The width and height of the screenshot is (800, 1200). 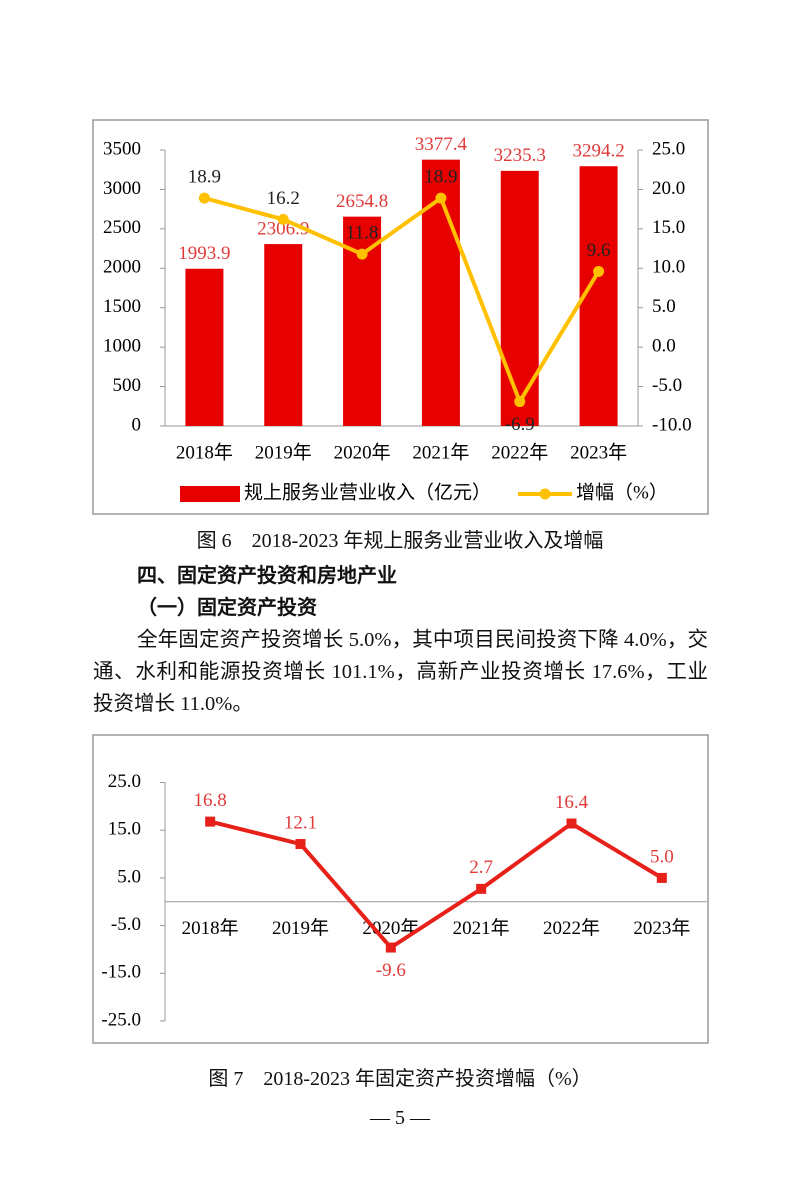 I want to click on point-value-label: 9.6, so click(x=599, y=250).